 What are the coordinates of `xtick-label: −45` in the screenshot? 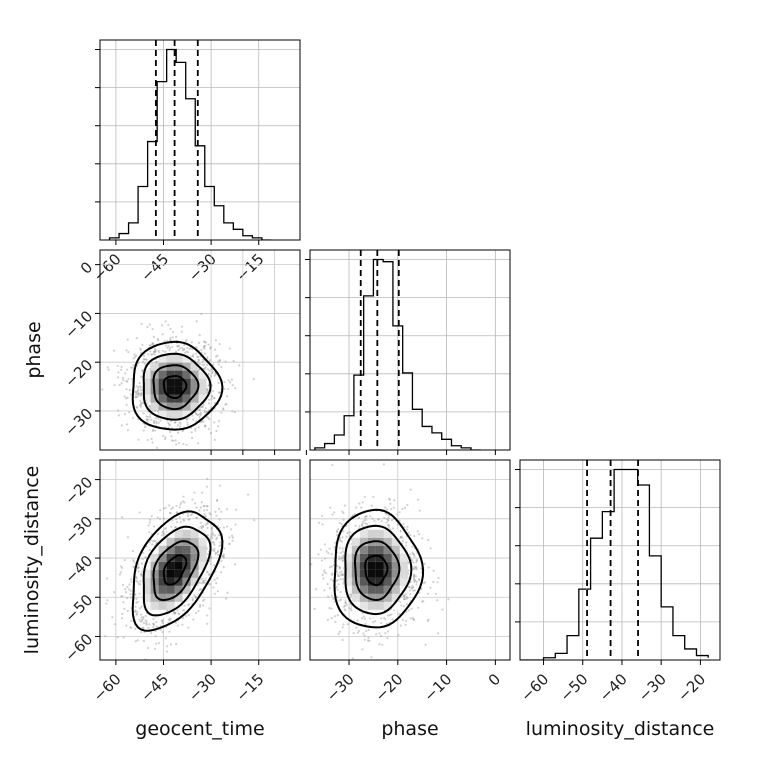 It's located at (154, 687).